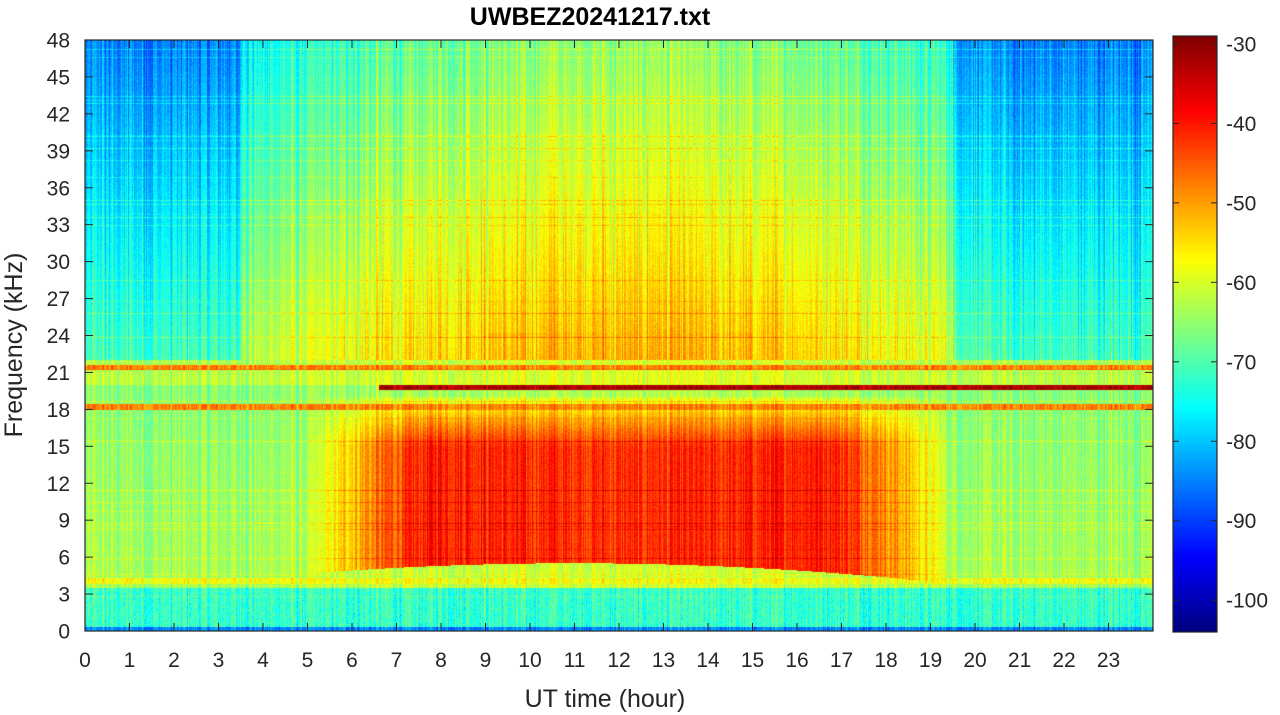  Describe the element at coordinates (263, 660) in the screenshot. I see `x-tick-label: 4` at that location.